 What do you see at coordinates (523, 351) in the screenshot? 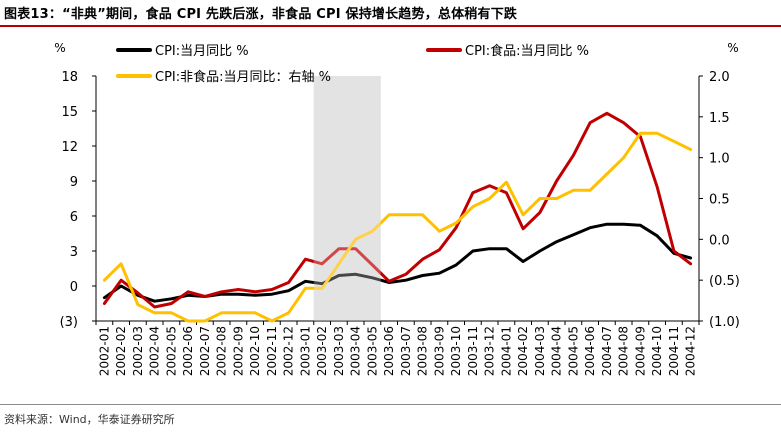
I see `x-axis-tick-label: 2004-02` at bounding box center [523, 351].